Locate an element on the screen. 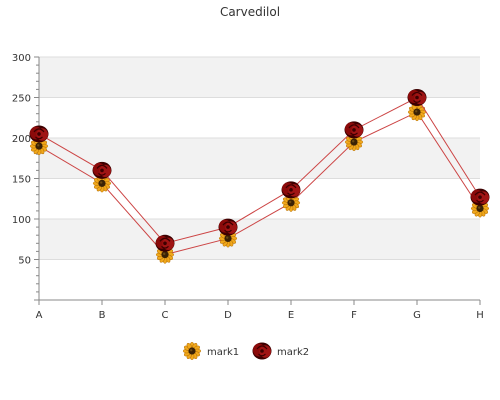 This screenshot has height=400, width=500. legend-item-mark2: mark2 is located at coordinates (281, 351).